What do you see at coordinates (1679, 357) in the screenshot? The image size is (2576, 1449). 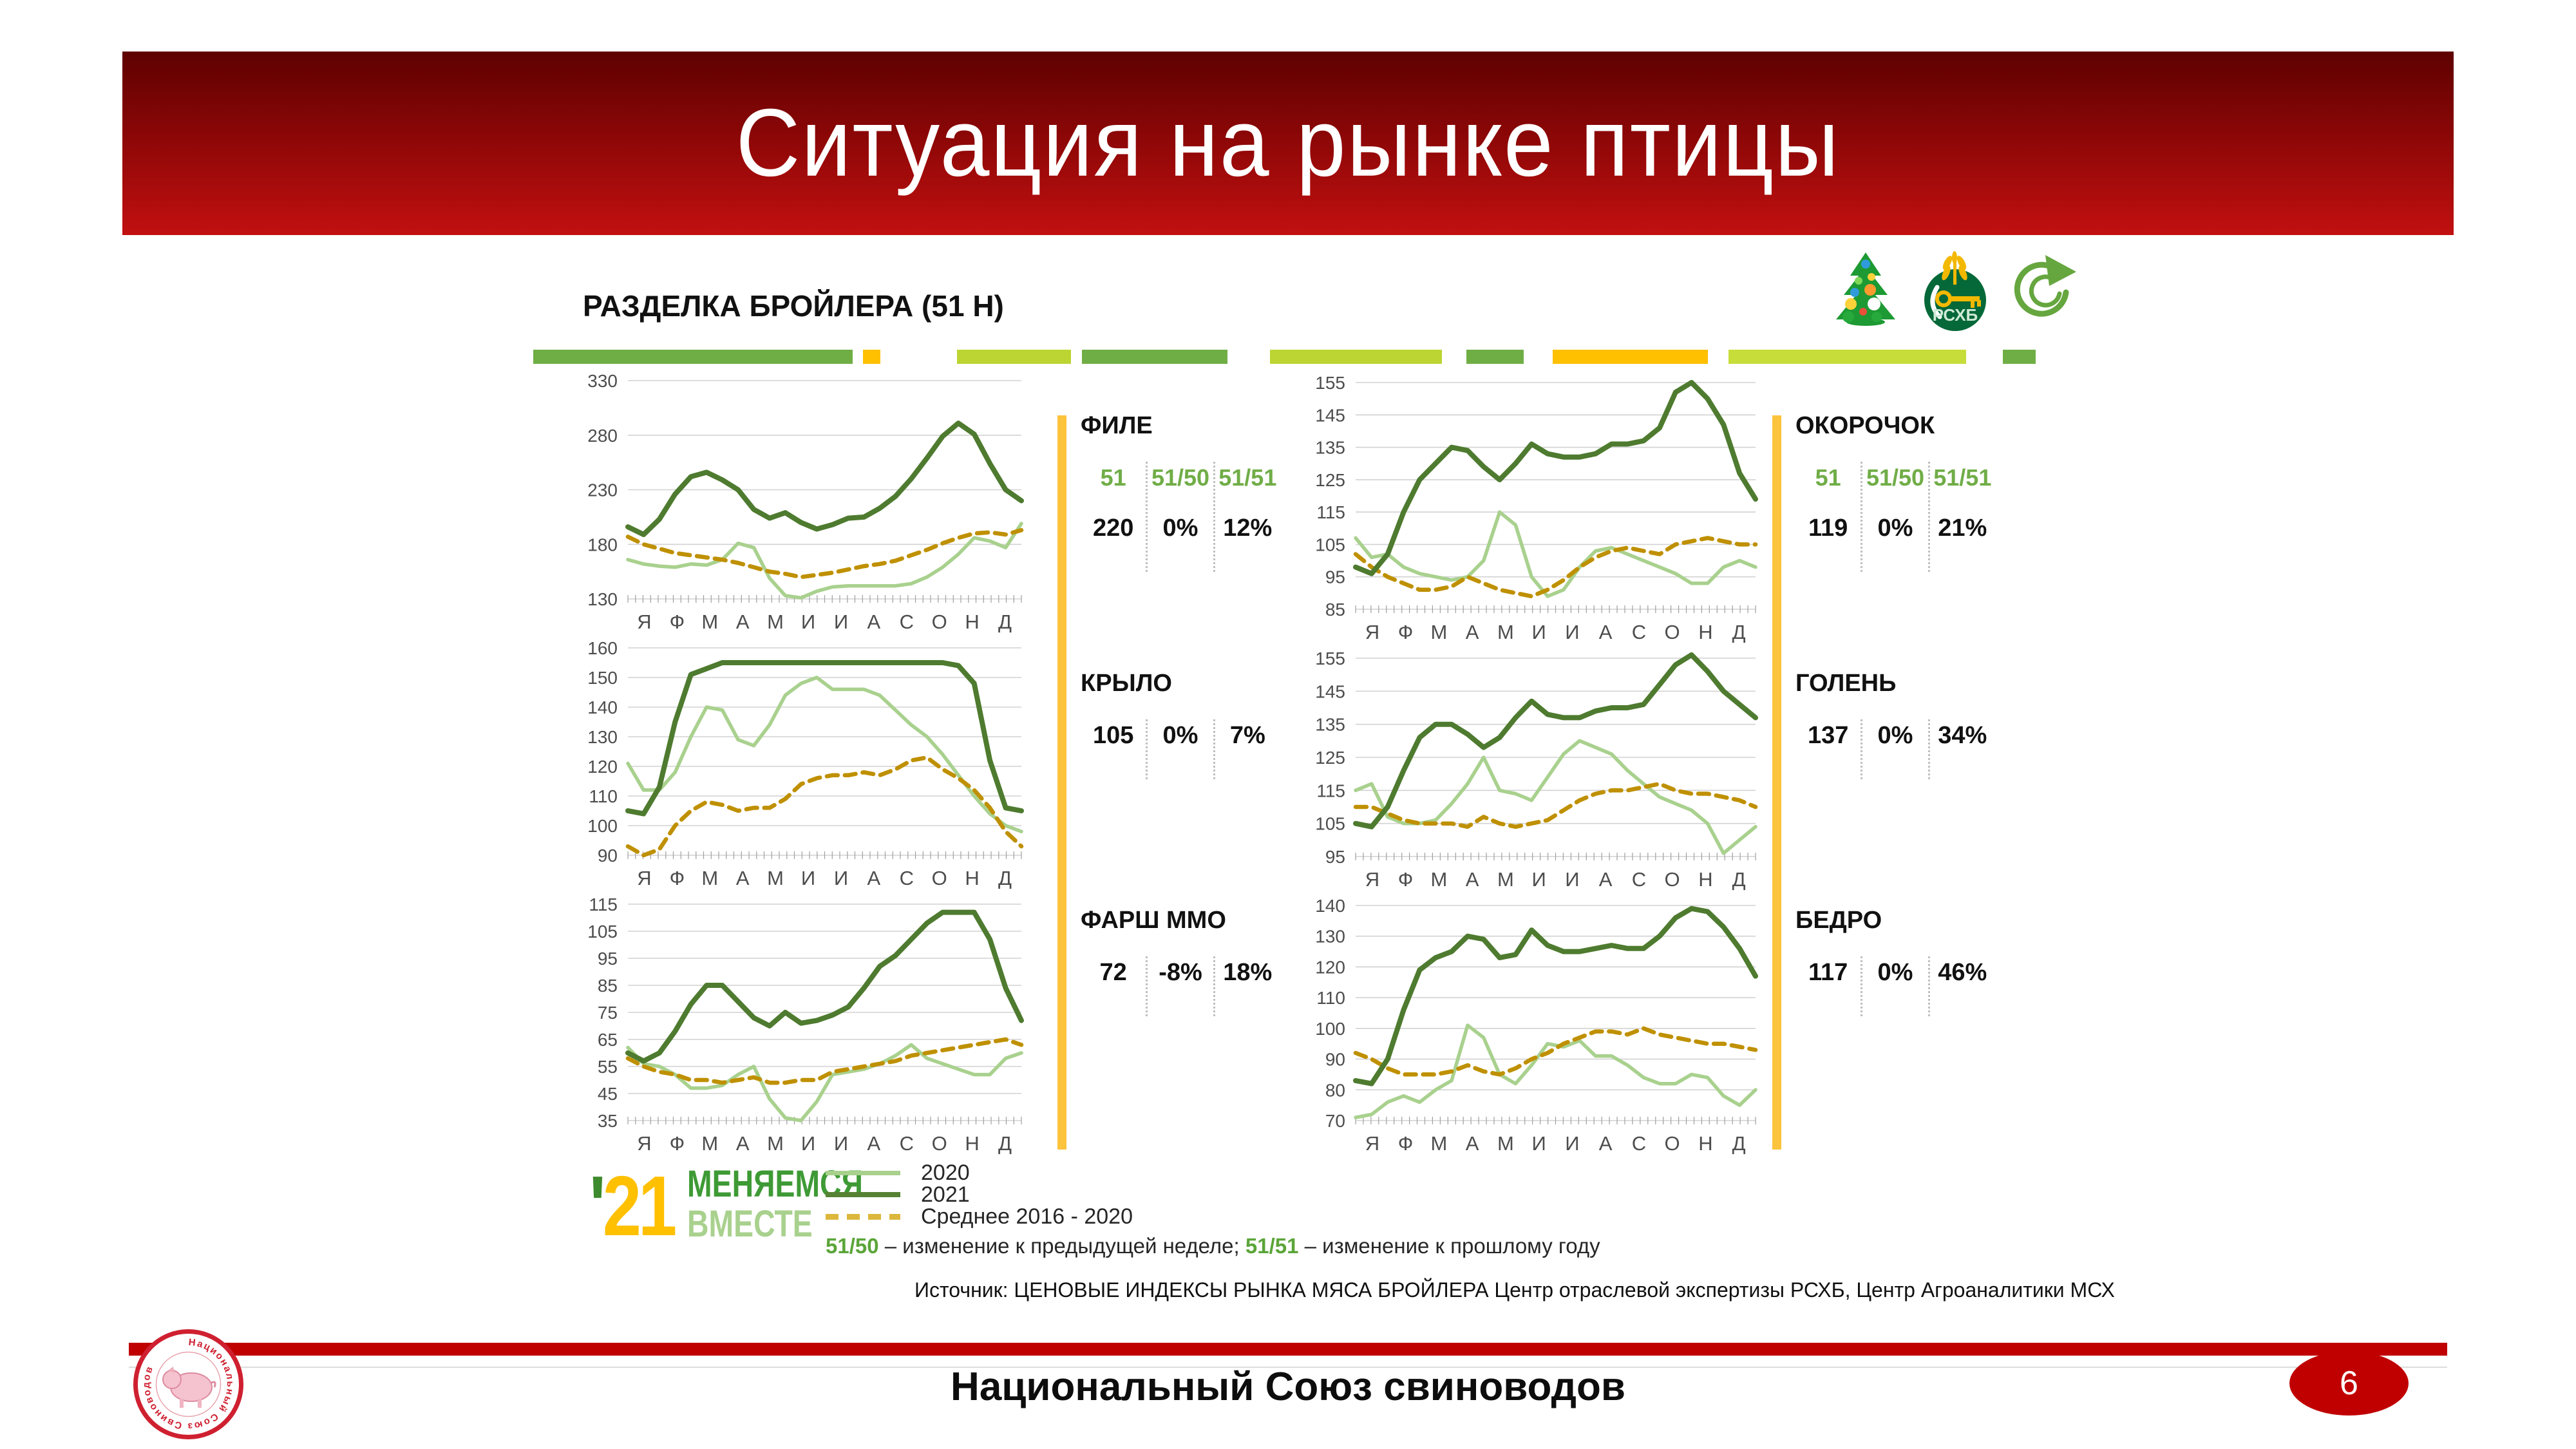 I see `decor-stripe-right` at bounding box center [1679, 357].